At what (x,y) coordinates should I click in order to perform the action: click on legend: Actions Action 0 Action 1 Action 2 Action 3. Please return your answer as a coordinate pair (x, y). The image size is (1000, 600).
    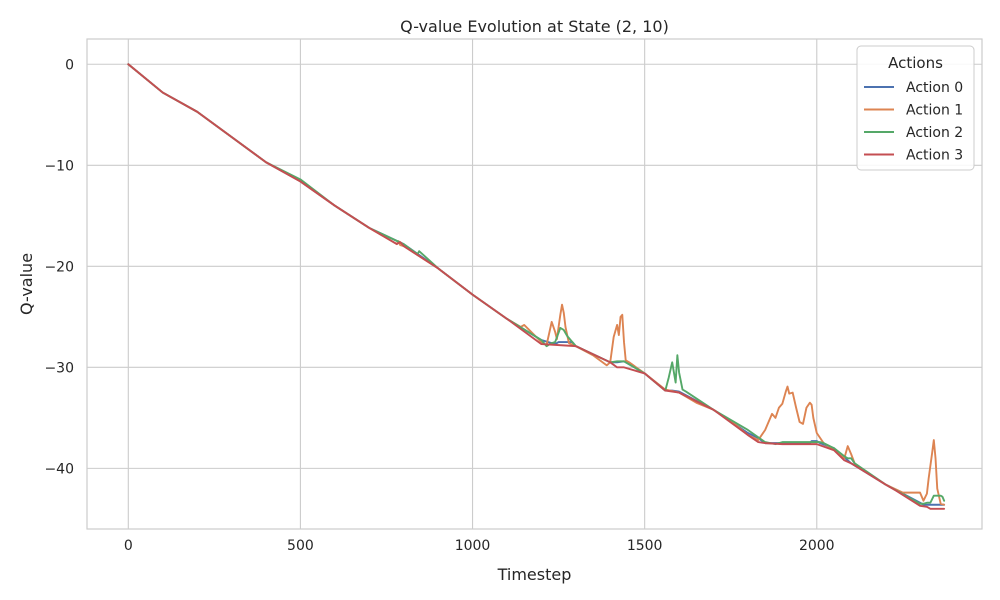
    Looking at the image, I should click on (915, 108).